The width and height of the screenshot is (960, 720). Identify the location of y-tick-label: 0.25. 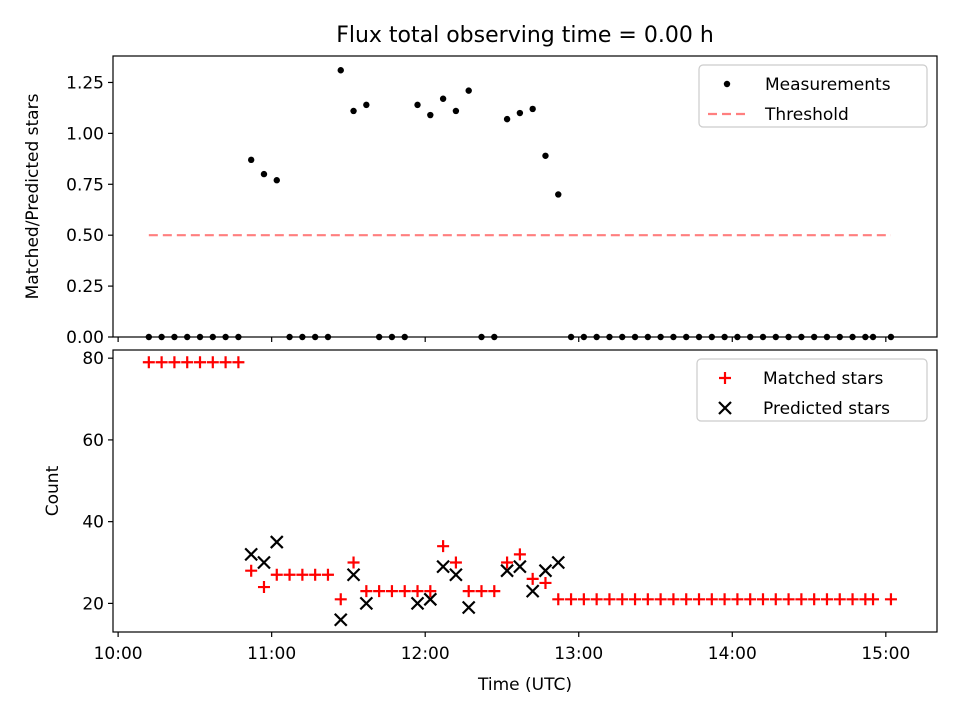
(85, 287).